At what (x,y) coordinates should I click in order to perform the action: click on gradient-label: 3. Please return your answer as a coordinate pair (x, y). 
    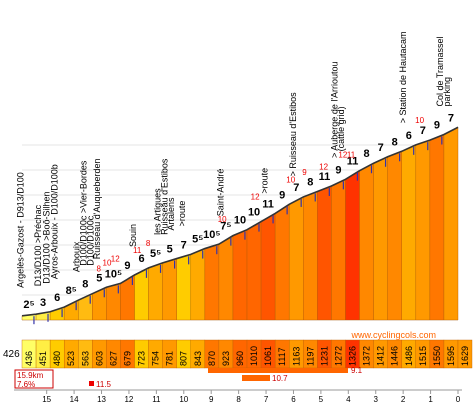
    Looking at the image, I should click on (43, 303).